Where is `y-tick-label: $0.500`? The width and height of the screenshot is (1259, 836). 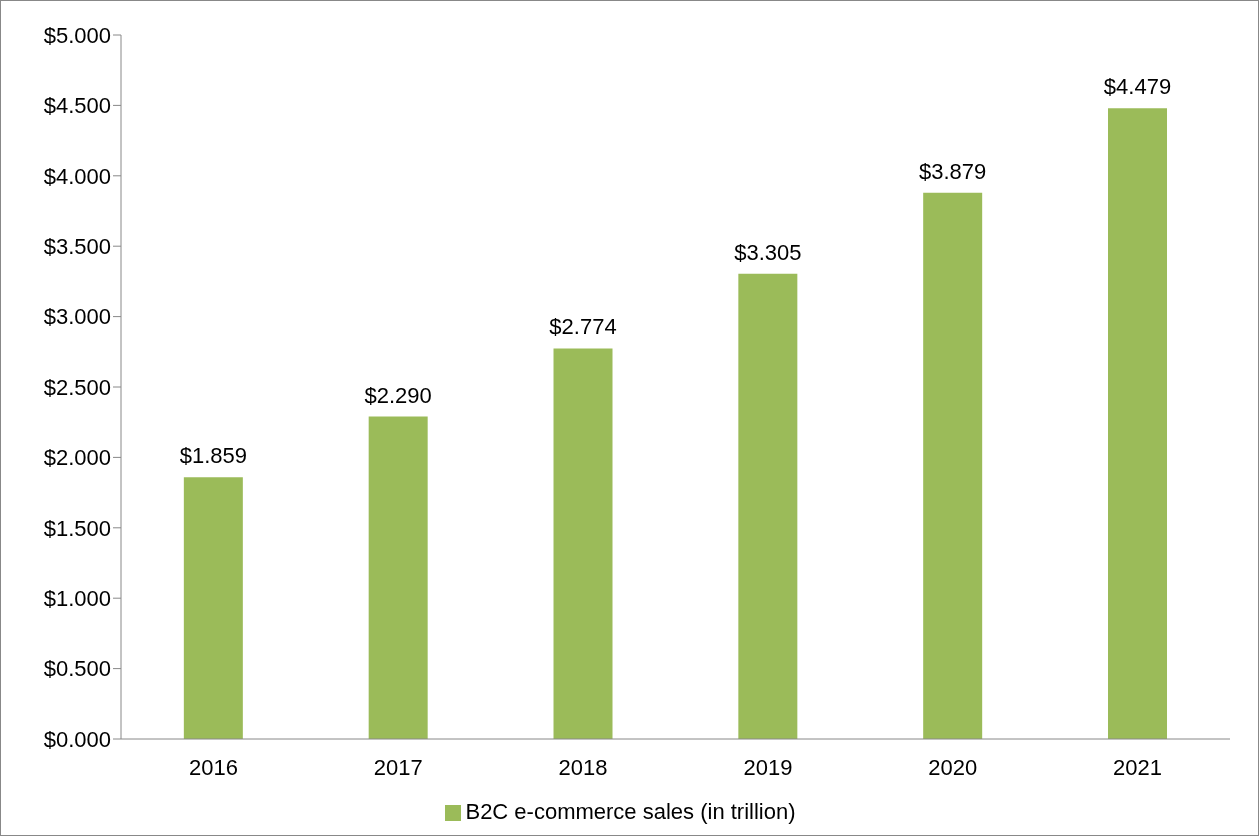
y-tick-label: $0.500 is located at coordinates (77, 669).